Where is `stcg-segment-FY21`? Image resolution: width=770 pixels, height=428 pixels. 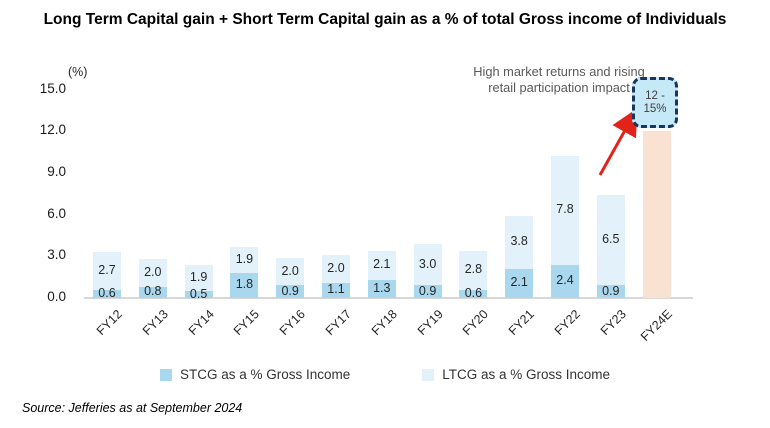
stcg-segment-FY21 is located at coordinates (519, 283).